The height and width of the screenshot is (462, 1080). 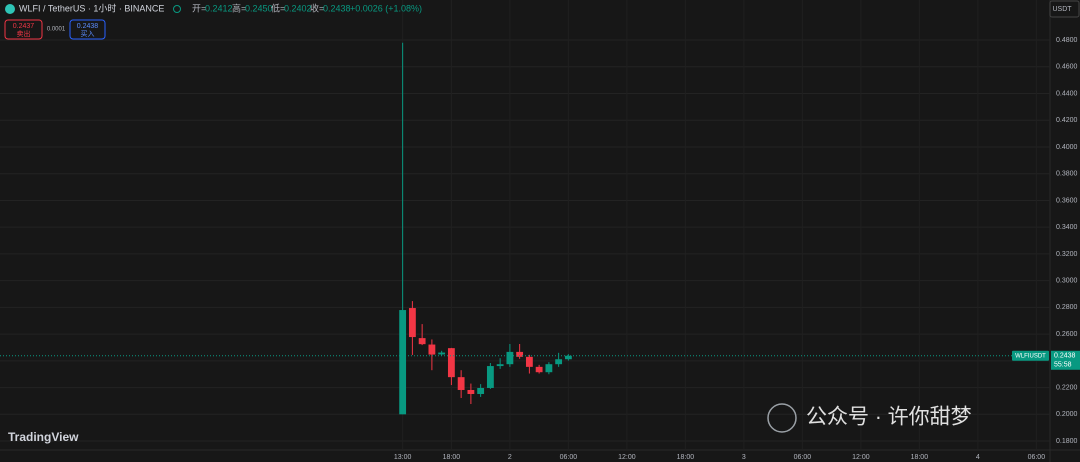 I want to click on y-tick-label: 0.3800, so click(x=1067, y=174).